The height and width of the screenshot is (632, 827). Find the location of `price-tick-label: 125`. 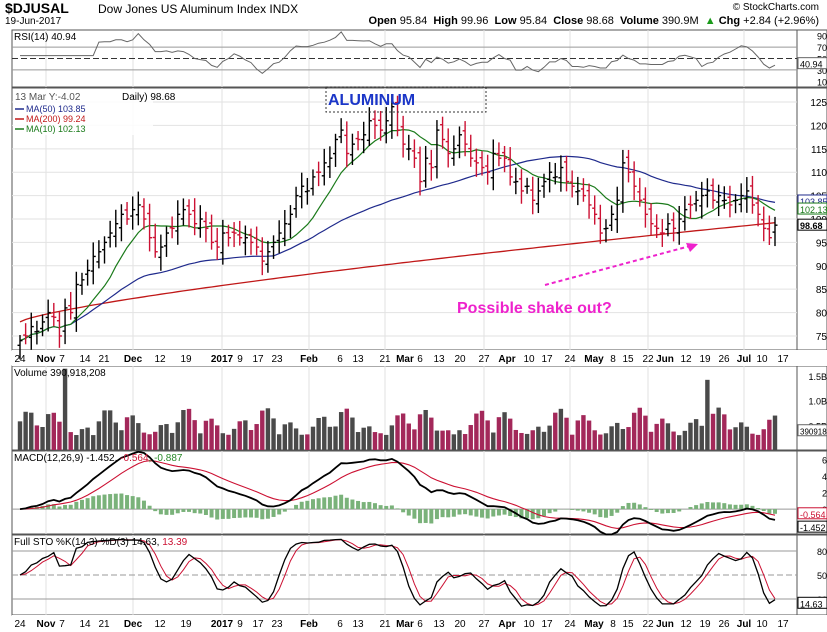

price-tick-label: 125 is located at coordinates (818, 103).